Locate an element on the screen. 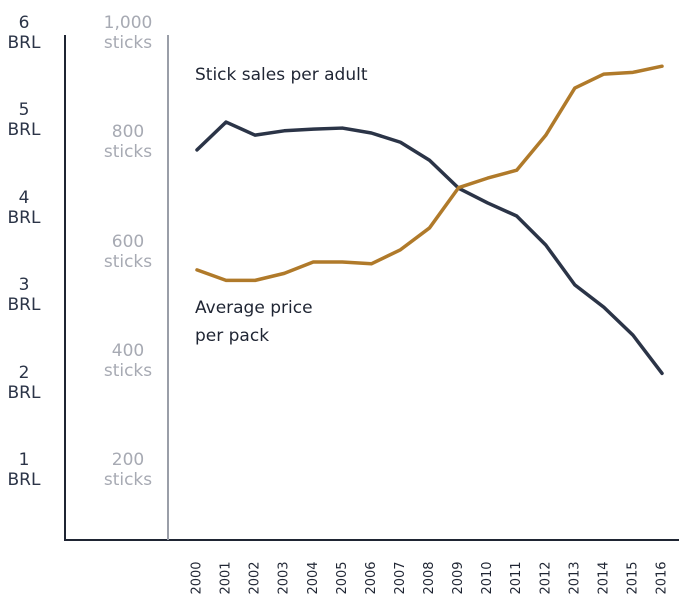  series-label: Stick sales per adult is located at coordinates (281, 75).